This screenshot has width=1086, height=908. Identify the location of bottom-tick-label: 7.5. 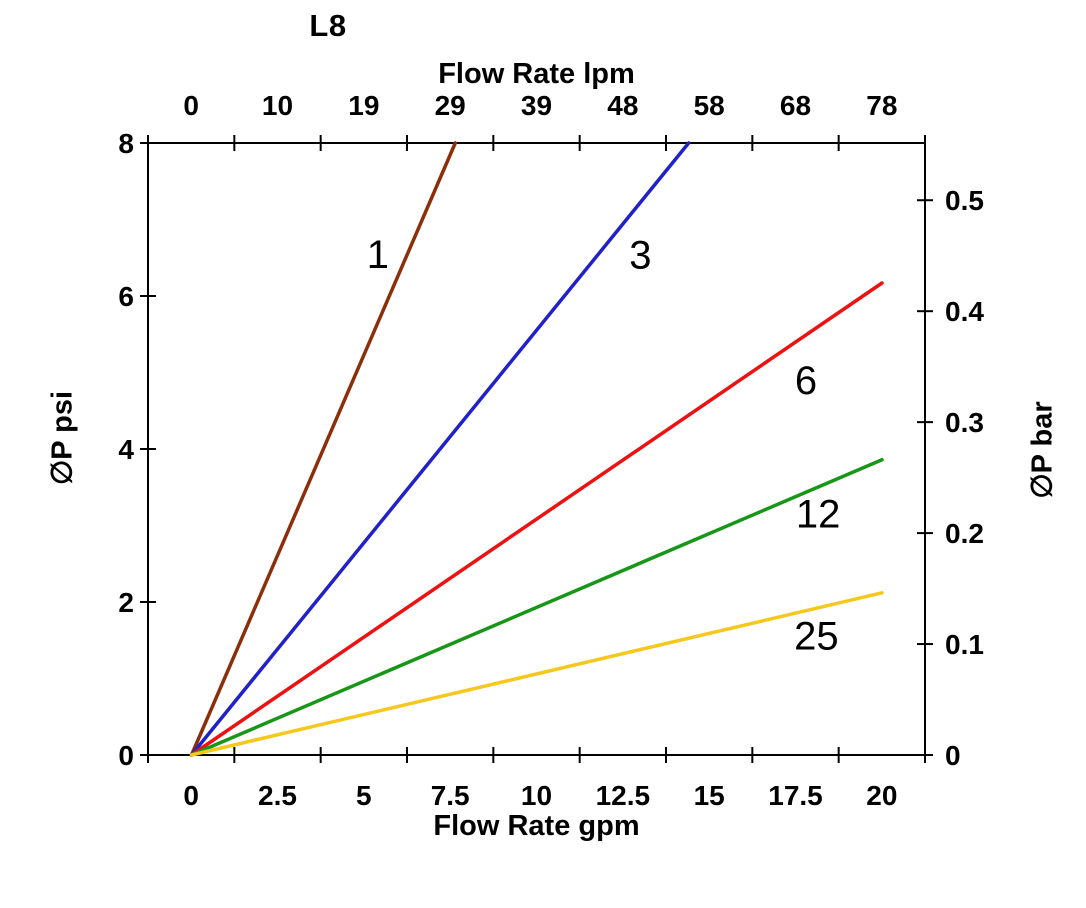
(450, 795).